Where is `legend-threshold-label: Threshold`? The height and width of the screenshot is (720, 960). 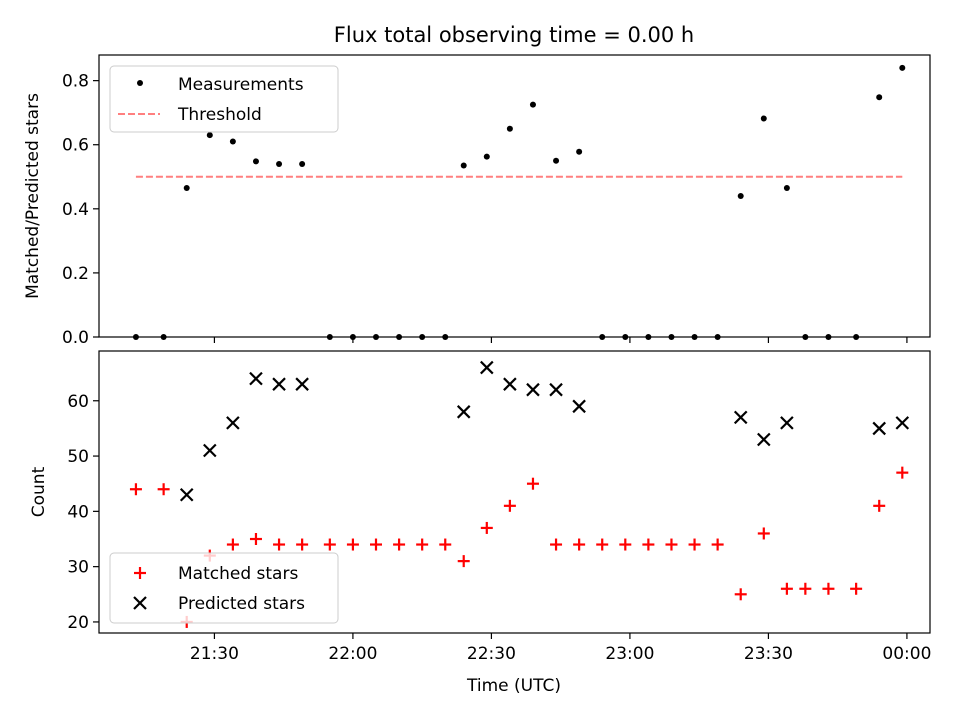 legend-threshold-label: Threshold is located at coordinates (219, 115).